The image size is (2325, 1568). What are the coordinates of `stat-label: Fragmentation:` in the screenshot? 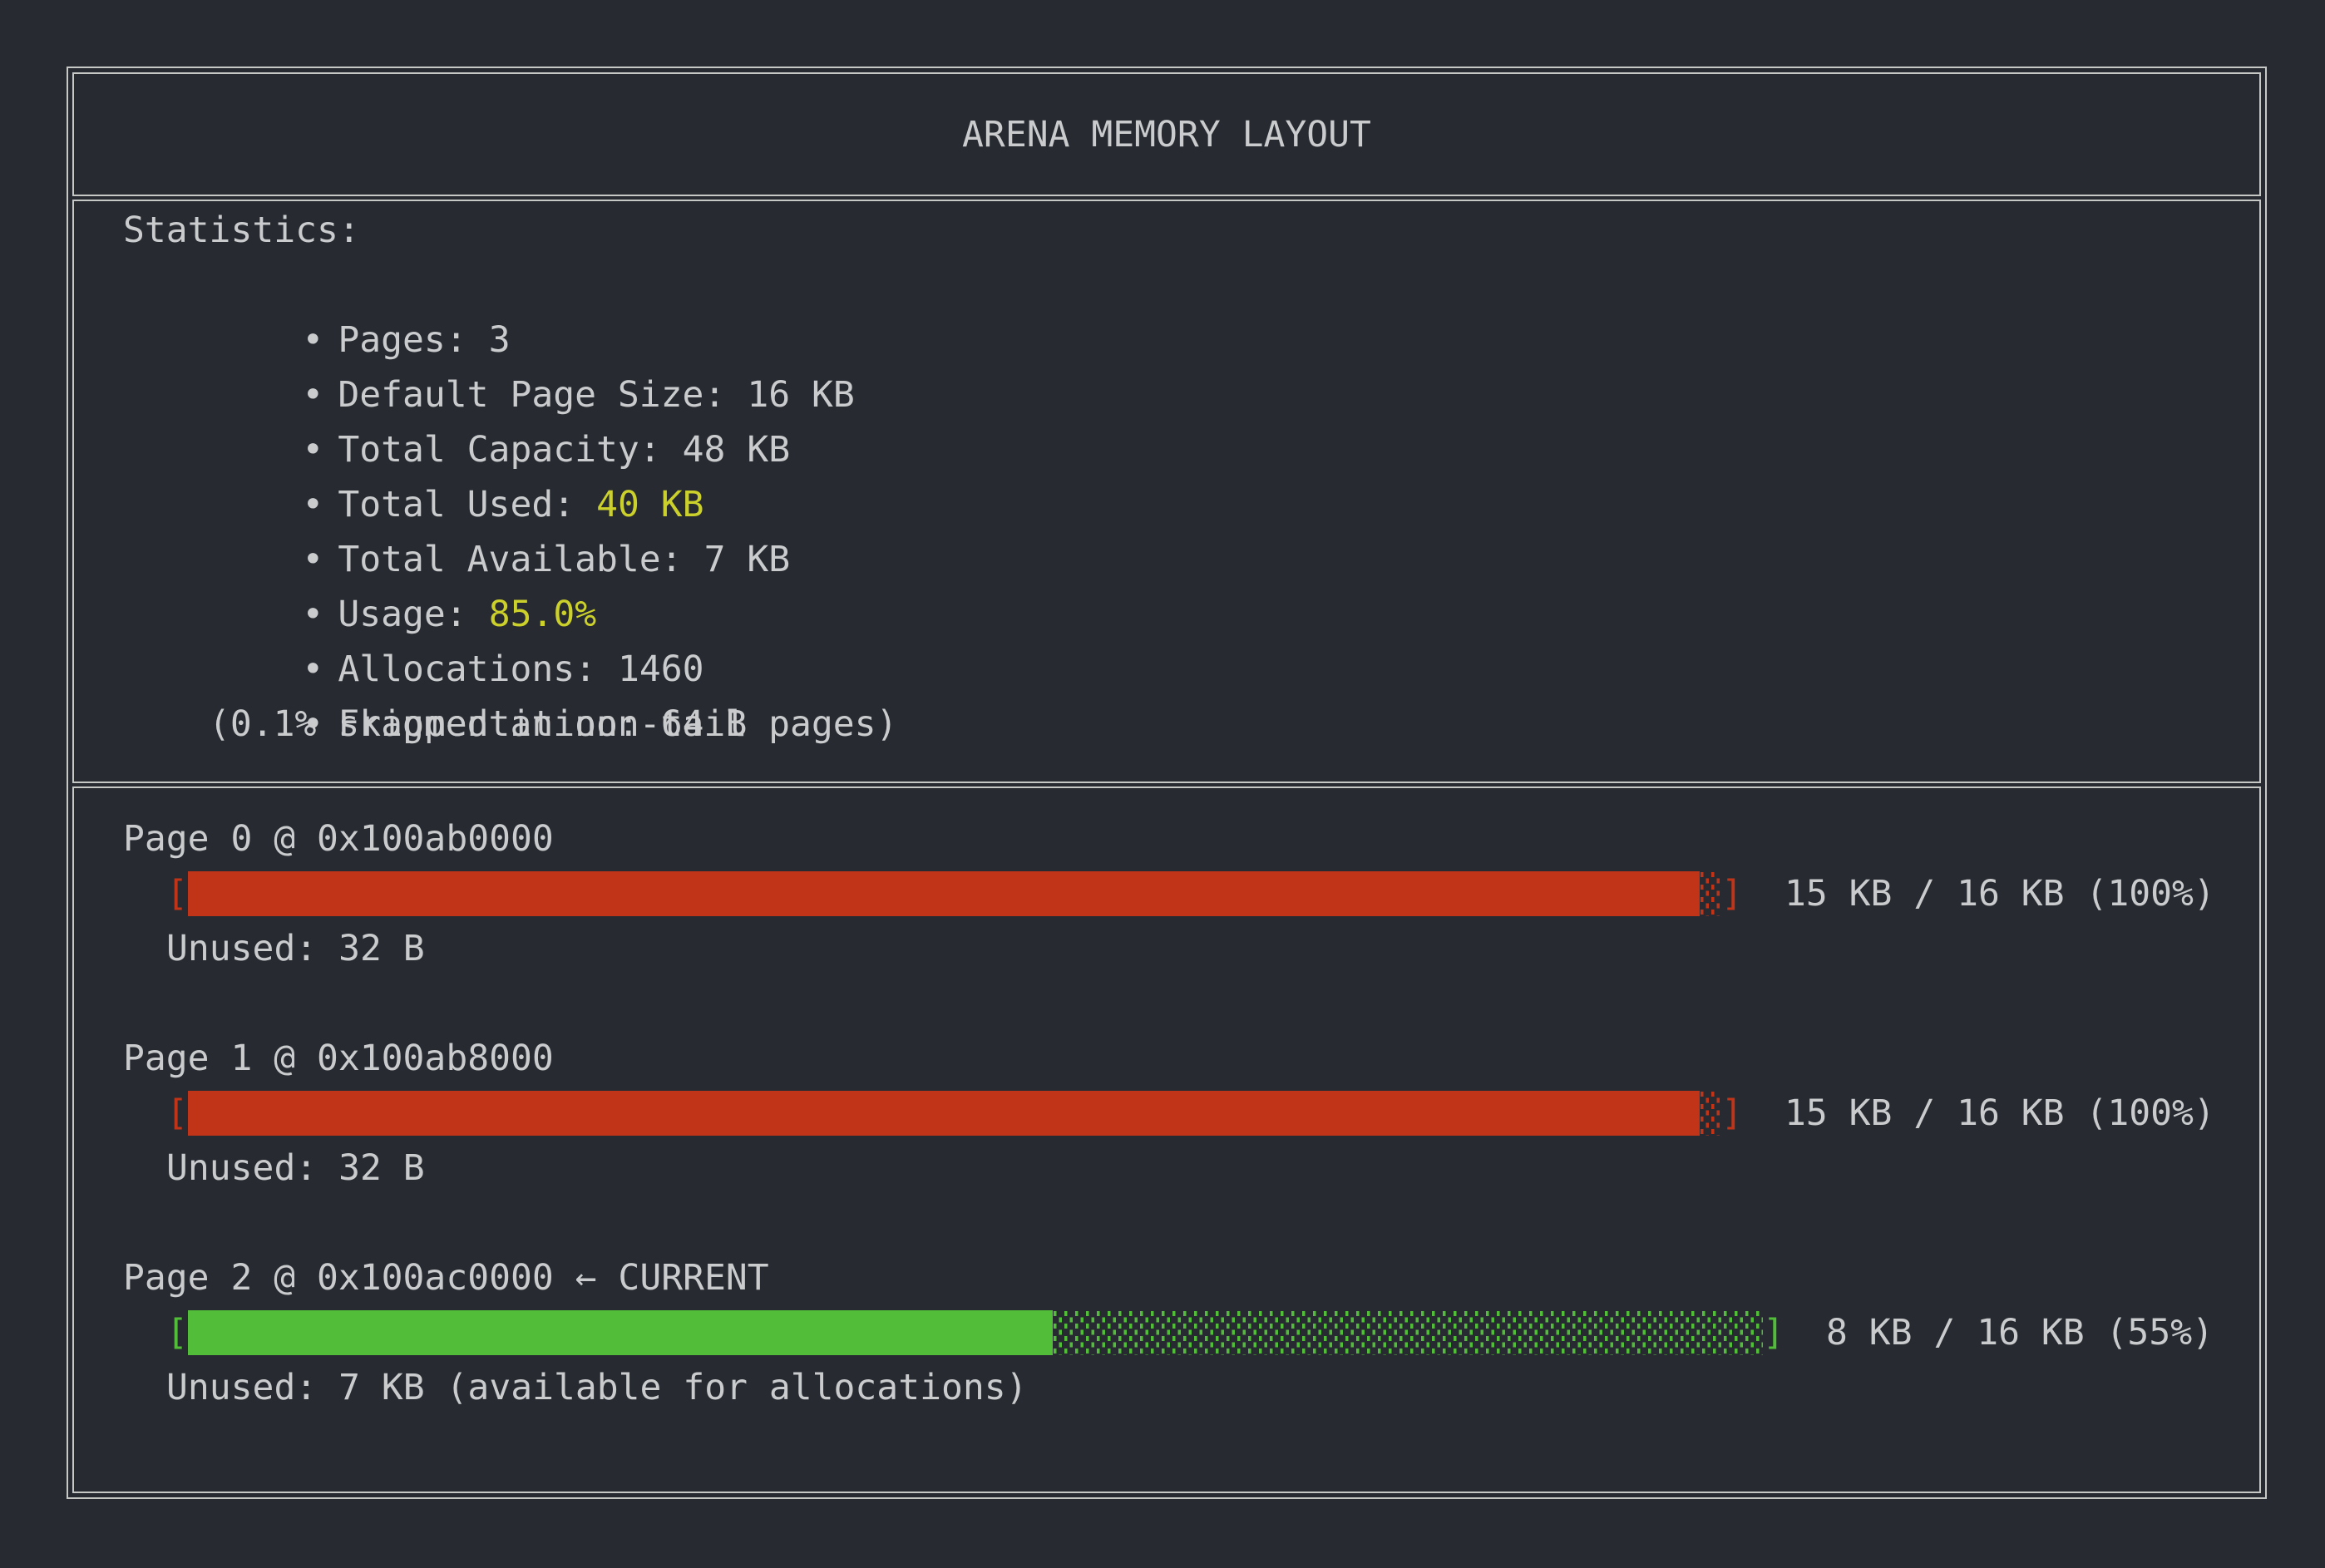 It's located at (488, 724).